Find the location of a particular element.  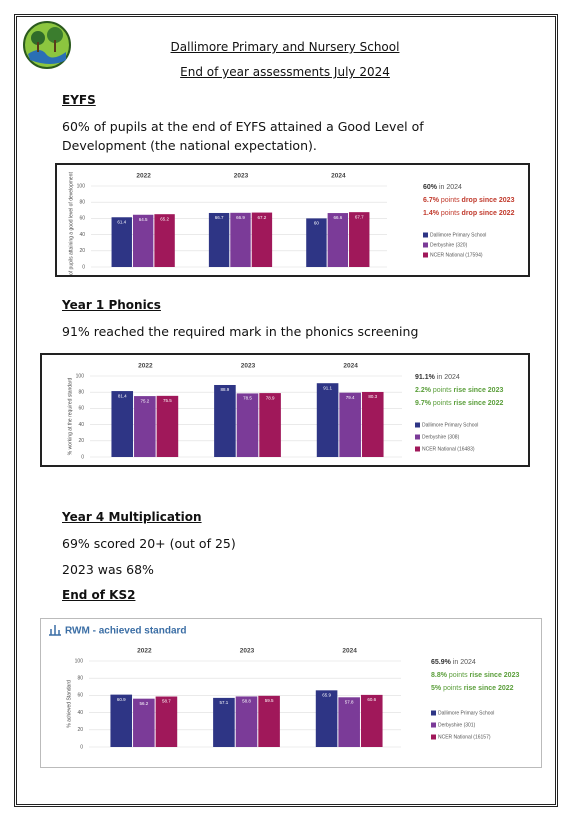

paragraph: 69% scored 20+ (out of 25) is located at coordinates (149, 543).